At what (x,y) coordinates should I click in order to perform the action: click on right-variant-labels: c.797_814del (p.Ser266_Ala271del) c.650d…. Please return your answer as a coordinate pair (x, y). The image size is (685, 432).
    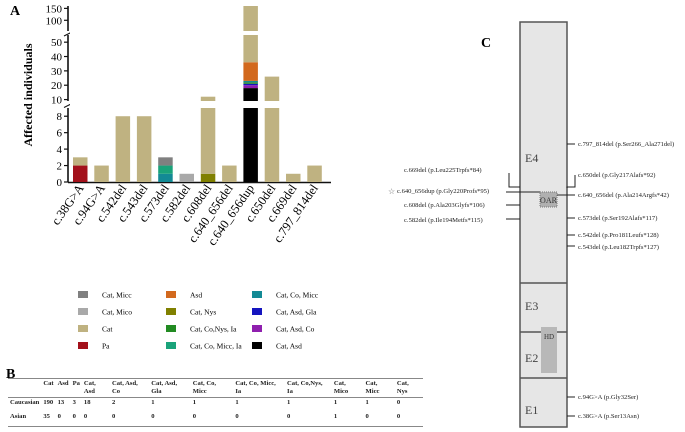
    Looking at the image, I should click on (626, 280).